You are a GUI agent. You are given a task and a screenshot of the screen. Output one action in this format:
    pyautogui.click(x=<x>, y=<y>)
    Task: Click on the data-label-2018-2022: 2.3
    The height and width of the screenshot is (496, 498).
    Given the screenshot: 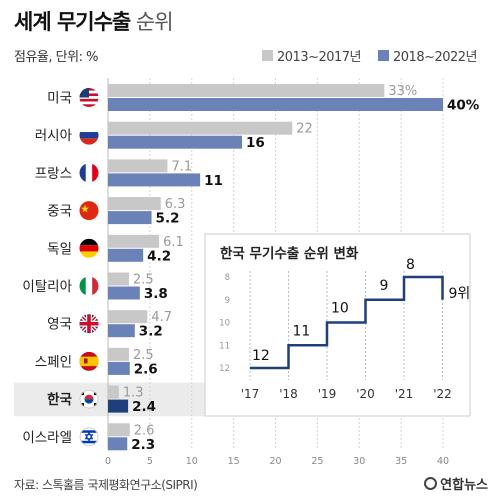 What is the action you would take?
    pyautogui.click(x=143, y=445)
    